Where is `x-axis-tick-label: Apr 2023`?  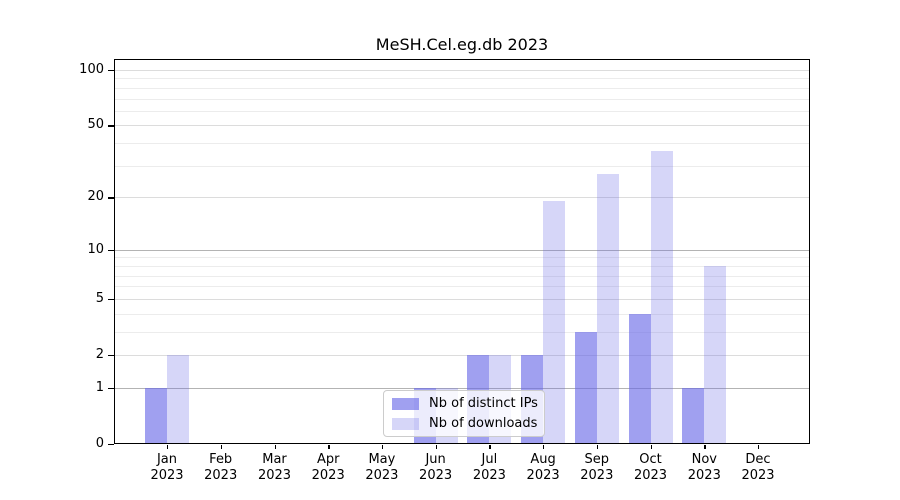 x-axis-tick-label: Apr 2023 is located at coordinates (328, 467).